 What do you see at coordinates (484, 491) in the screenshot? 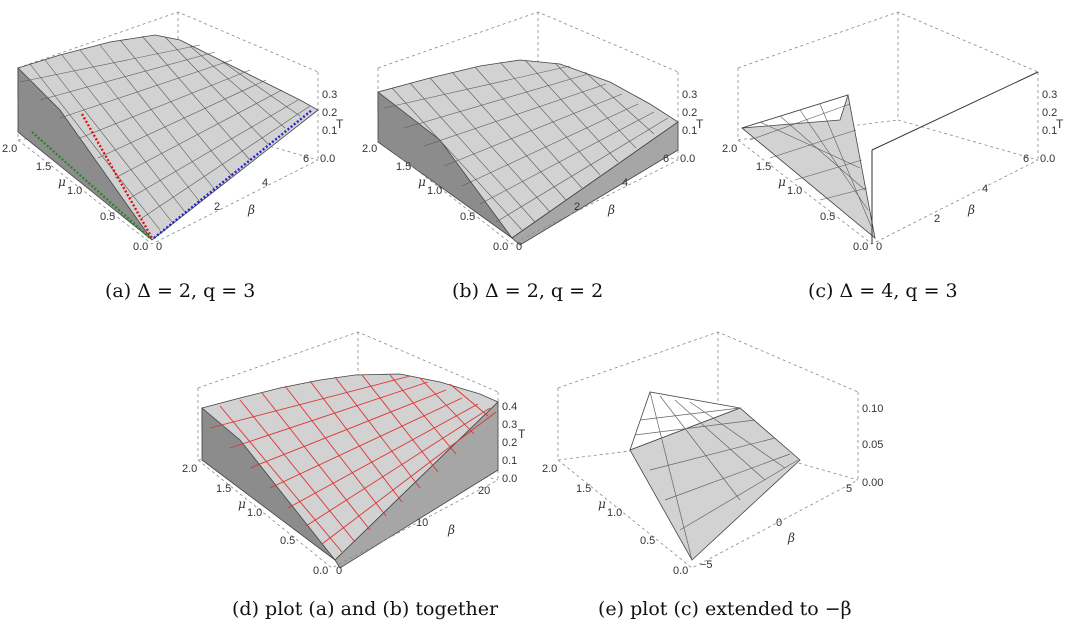
I see `beta-tick: 20` at bounding box center [484, 491].